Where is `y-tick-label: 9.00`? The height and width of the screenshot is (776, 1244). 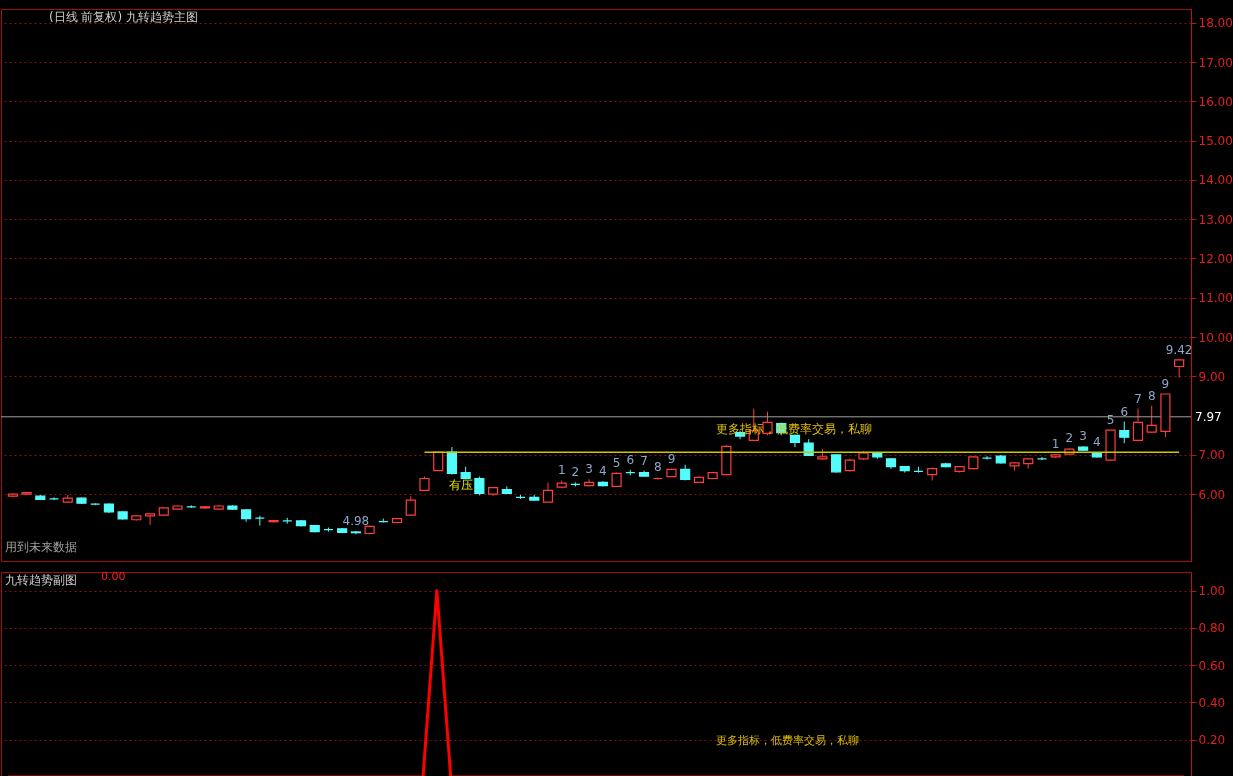 y-tick-label: 9.00 is located at coordinates (1212, 376).